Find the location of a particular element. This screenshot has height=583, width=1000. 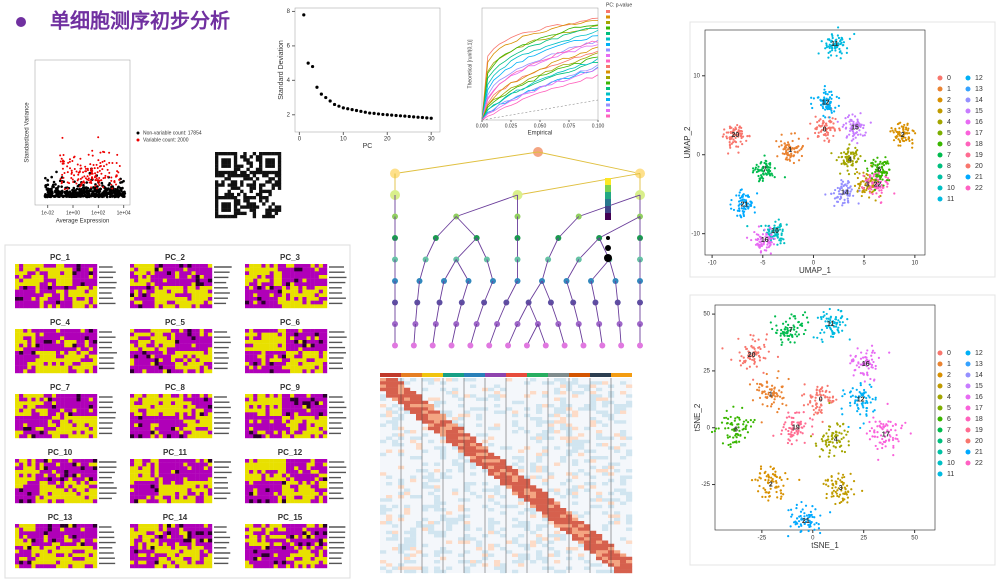

umap-panel is located at coordinates (842, 149).